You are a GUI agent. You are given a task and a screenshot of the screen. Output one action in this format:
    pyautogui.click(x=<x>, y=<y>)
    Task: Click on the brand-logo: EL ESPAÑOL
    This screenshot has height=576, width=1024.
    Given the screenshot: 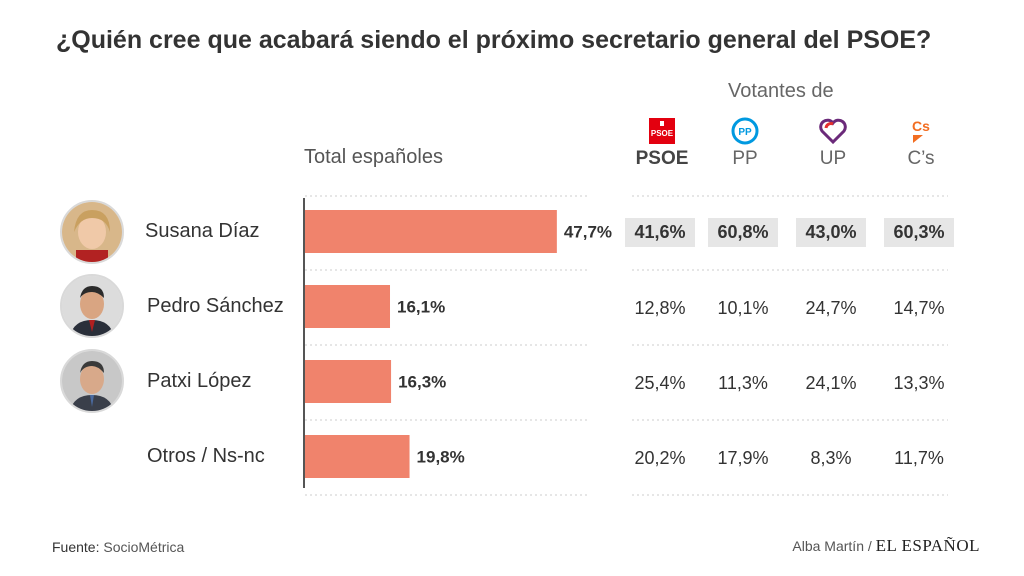 What is the action you would take?
    pyautogui.click(x=927, y=545)
    